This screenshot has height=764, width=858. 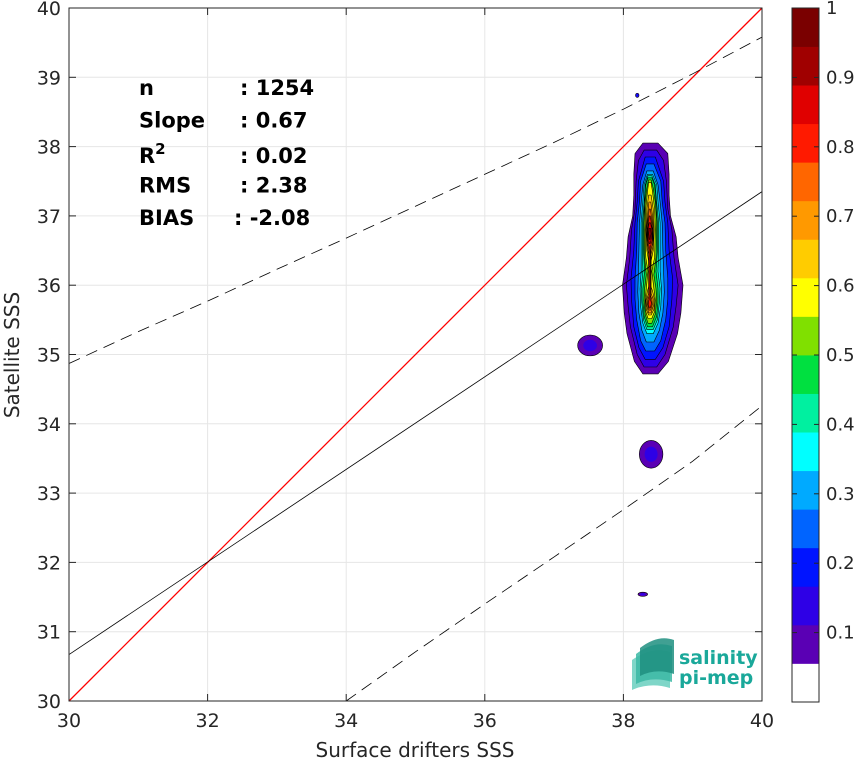 What do you see at coordinates (840, 494) in the screenshot?
I see `colorbar-tick-label: 0.3` at bounding box center [840, 494].